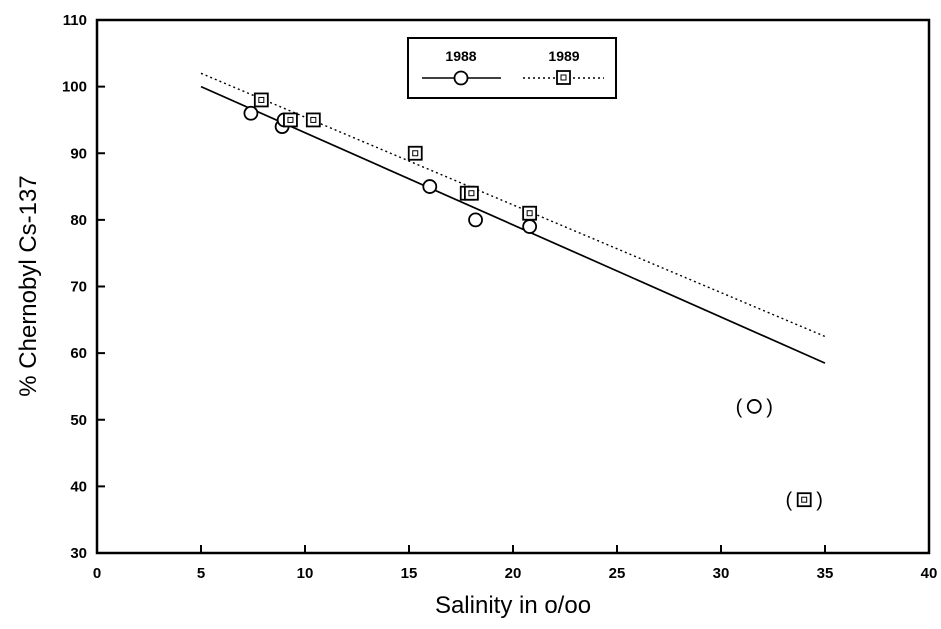  Describe the element at coordinates (78, 220) in the screenshot. I see `y-tick-label: 80` at that location.